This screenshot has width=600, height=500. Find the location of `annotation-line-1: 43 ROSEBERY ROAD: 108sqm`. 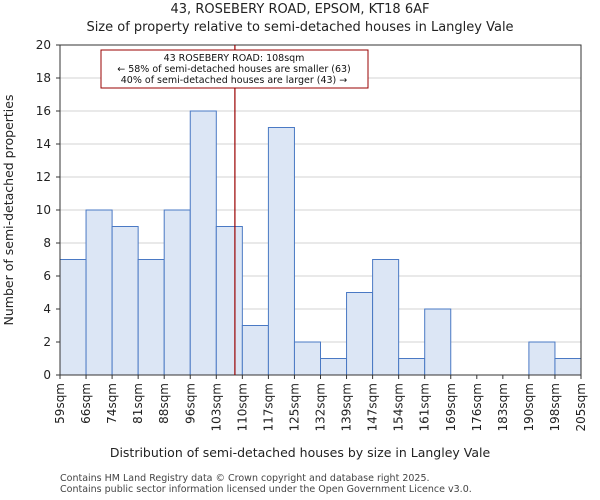

annotation-line-1: 43 ROSEBERY ROAD: 108sqm is located at coordinates (234, 58).